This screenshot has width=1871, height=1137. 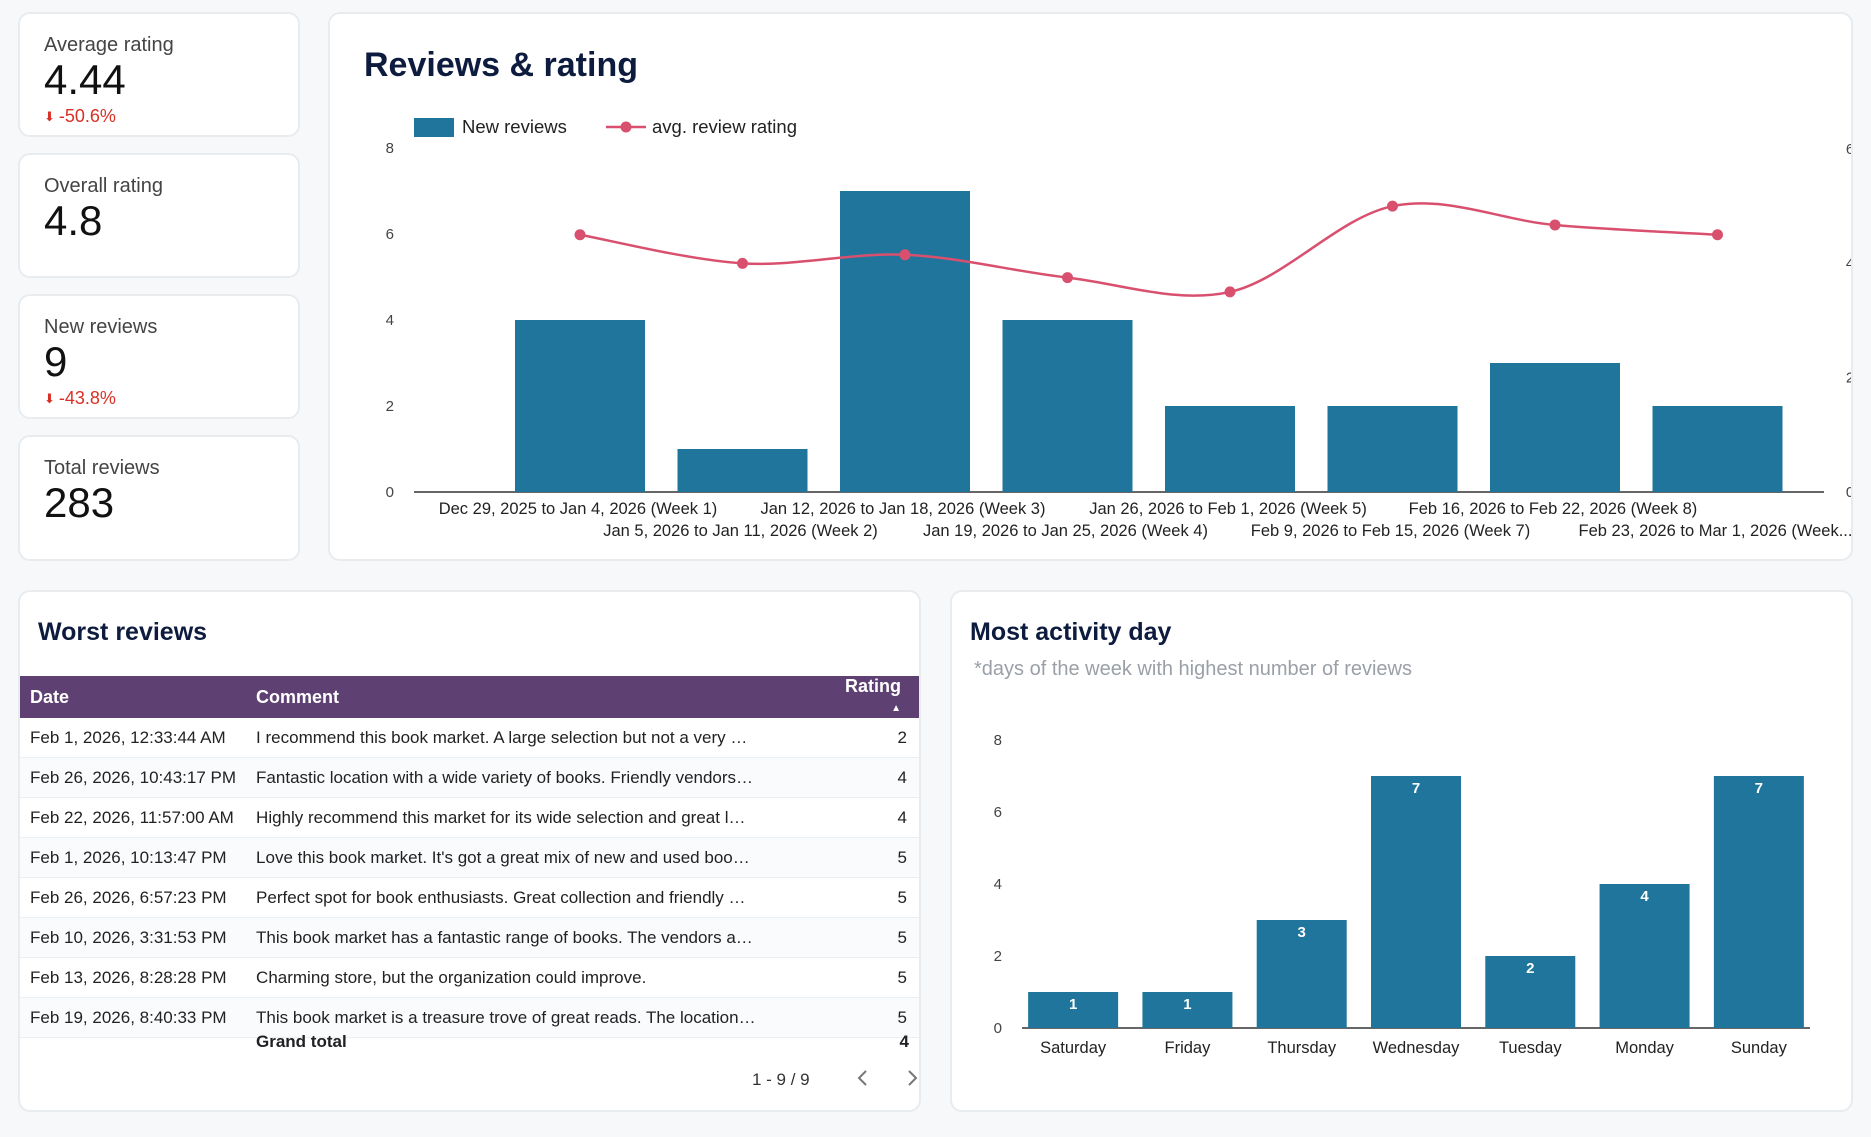 What do you see at coordinates (1644, 1048) in the screenshot?
I see `x-tick-label: Monday` at bounding box center [1644, 1048].